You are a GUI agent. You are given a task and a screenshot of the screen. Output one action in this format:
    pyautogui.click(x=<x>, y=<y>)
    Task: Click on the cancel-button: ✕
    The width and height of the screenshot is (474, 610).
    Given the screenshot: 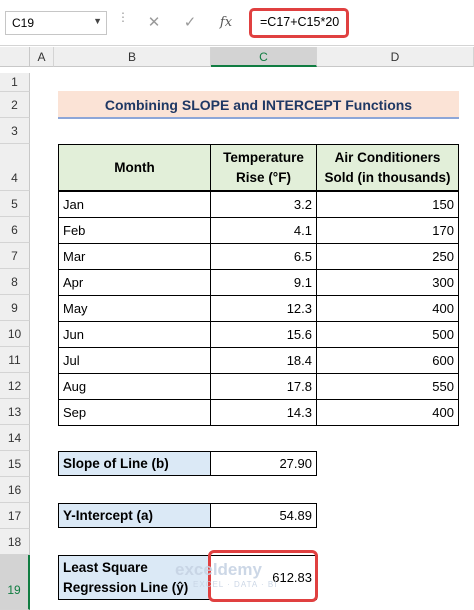 What is the action you would take?
    pyautogui.click(x=154, y=22)
    